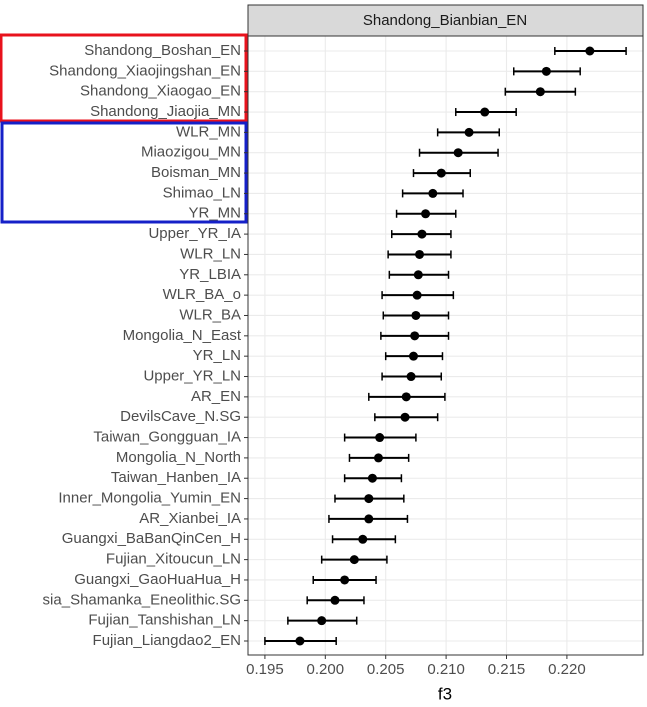 The width and height of the screenshot is (647, 707). I want to click on x-tick-label: 0.220, so click(567, 669).